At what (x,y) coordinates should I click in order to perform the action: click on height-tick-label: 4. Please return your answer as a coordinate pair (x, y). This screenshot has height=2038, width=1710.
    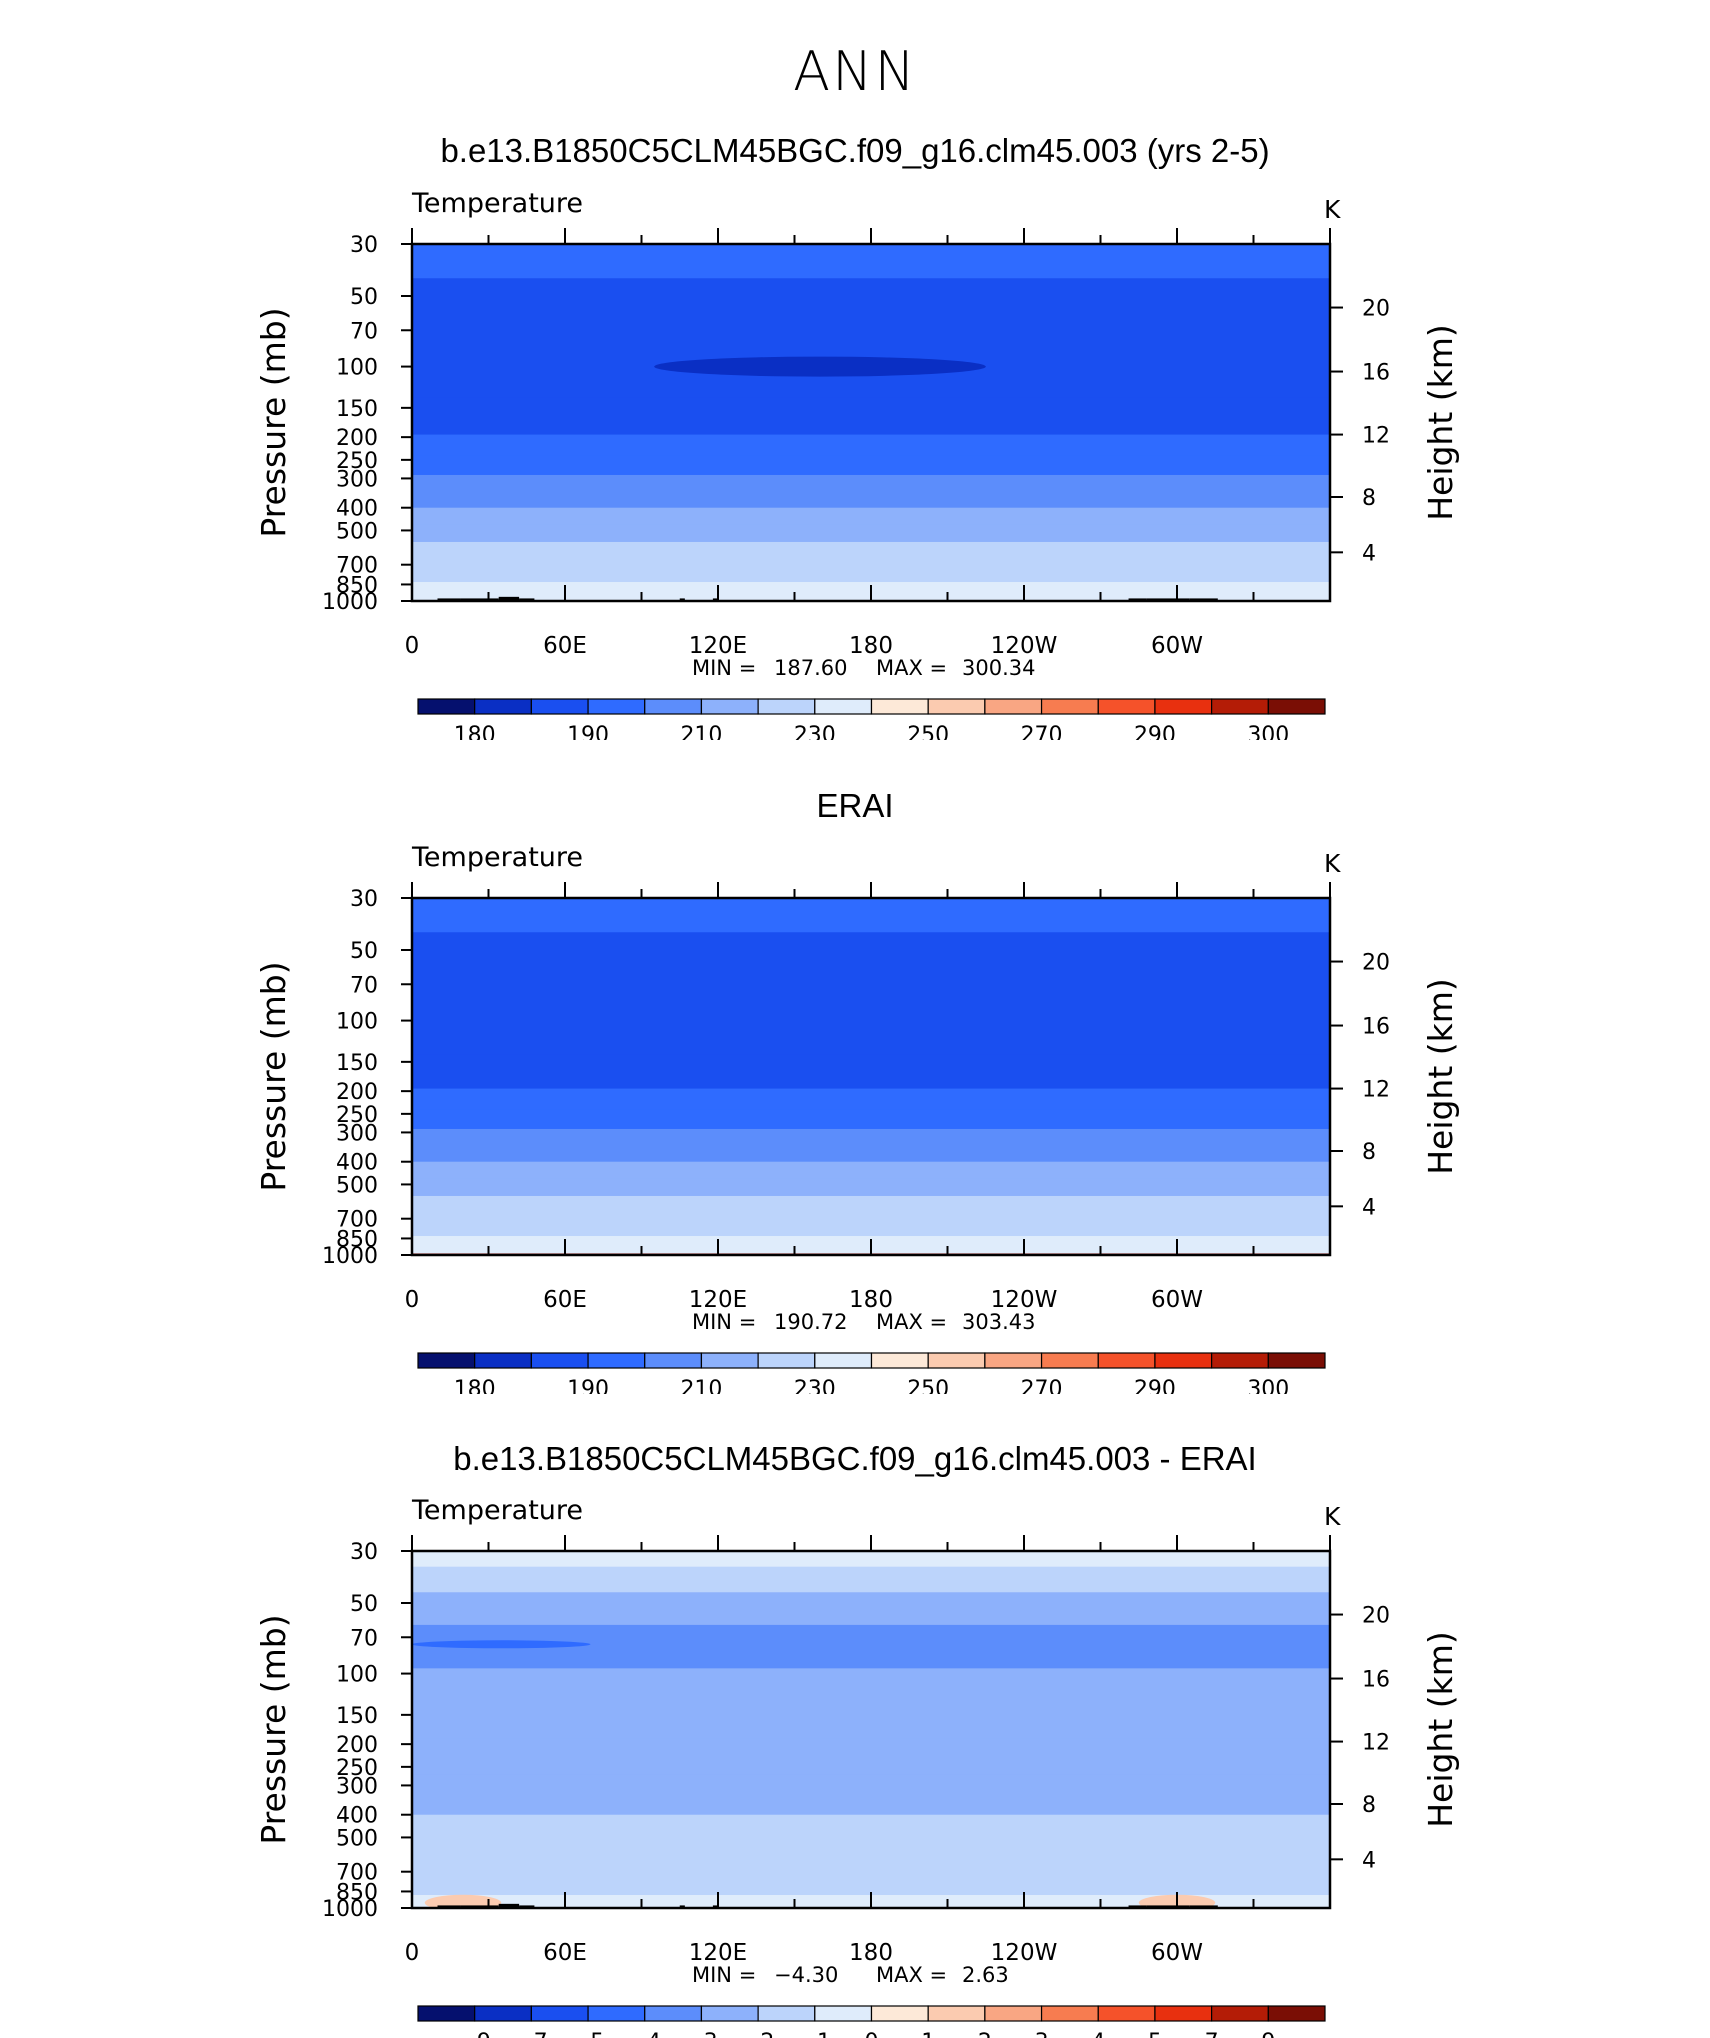
    Looking at the image, I should click on (1369, 553).